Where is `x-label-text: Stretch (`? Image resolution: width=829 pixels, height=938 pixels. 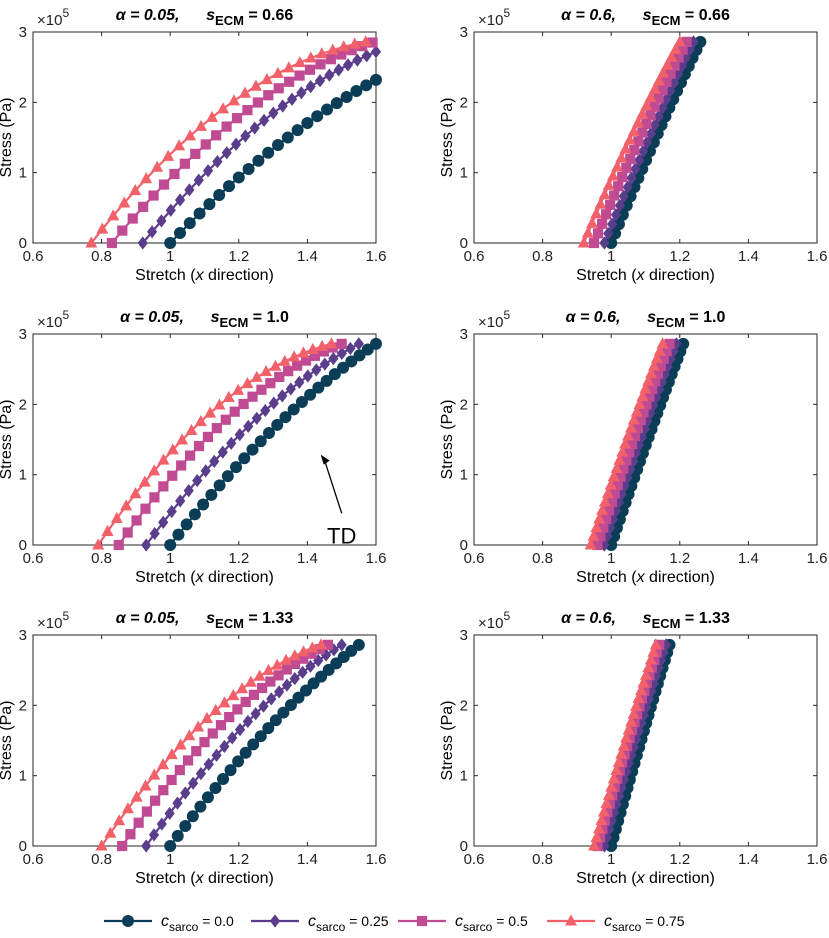
x-label-text: Stretch ( is located at coordinates (606, 878).